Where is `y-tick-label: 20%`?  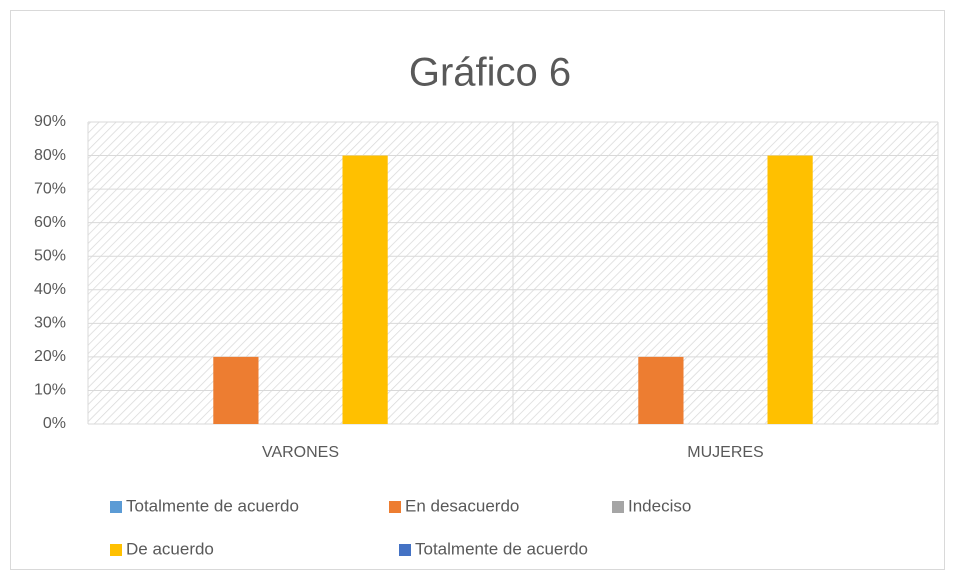 y-tick-label: 20% is located at coordinates (50, 356).